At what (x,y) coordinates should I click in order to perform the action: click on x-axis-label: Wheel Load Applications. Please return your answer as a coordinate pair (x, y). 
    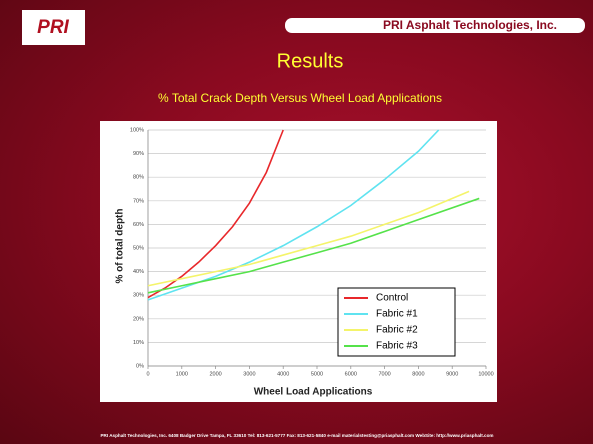
    Looking at the image, I should click on (313, 392).